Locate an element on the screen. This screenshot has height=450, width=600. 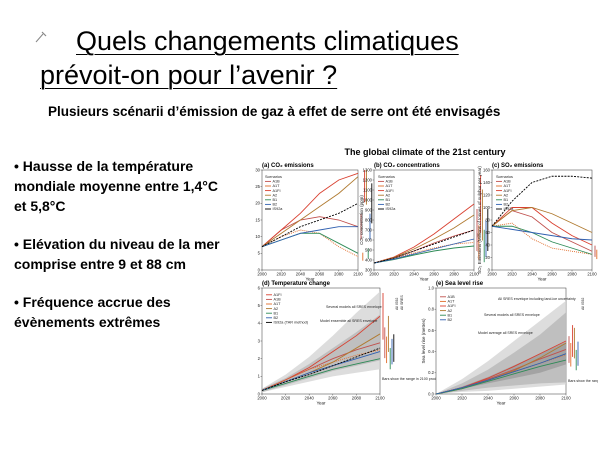
legend-a-entry: IS92a is located at coordinates (278, 209).